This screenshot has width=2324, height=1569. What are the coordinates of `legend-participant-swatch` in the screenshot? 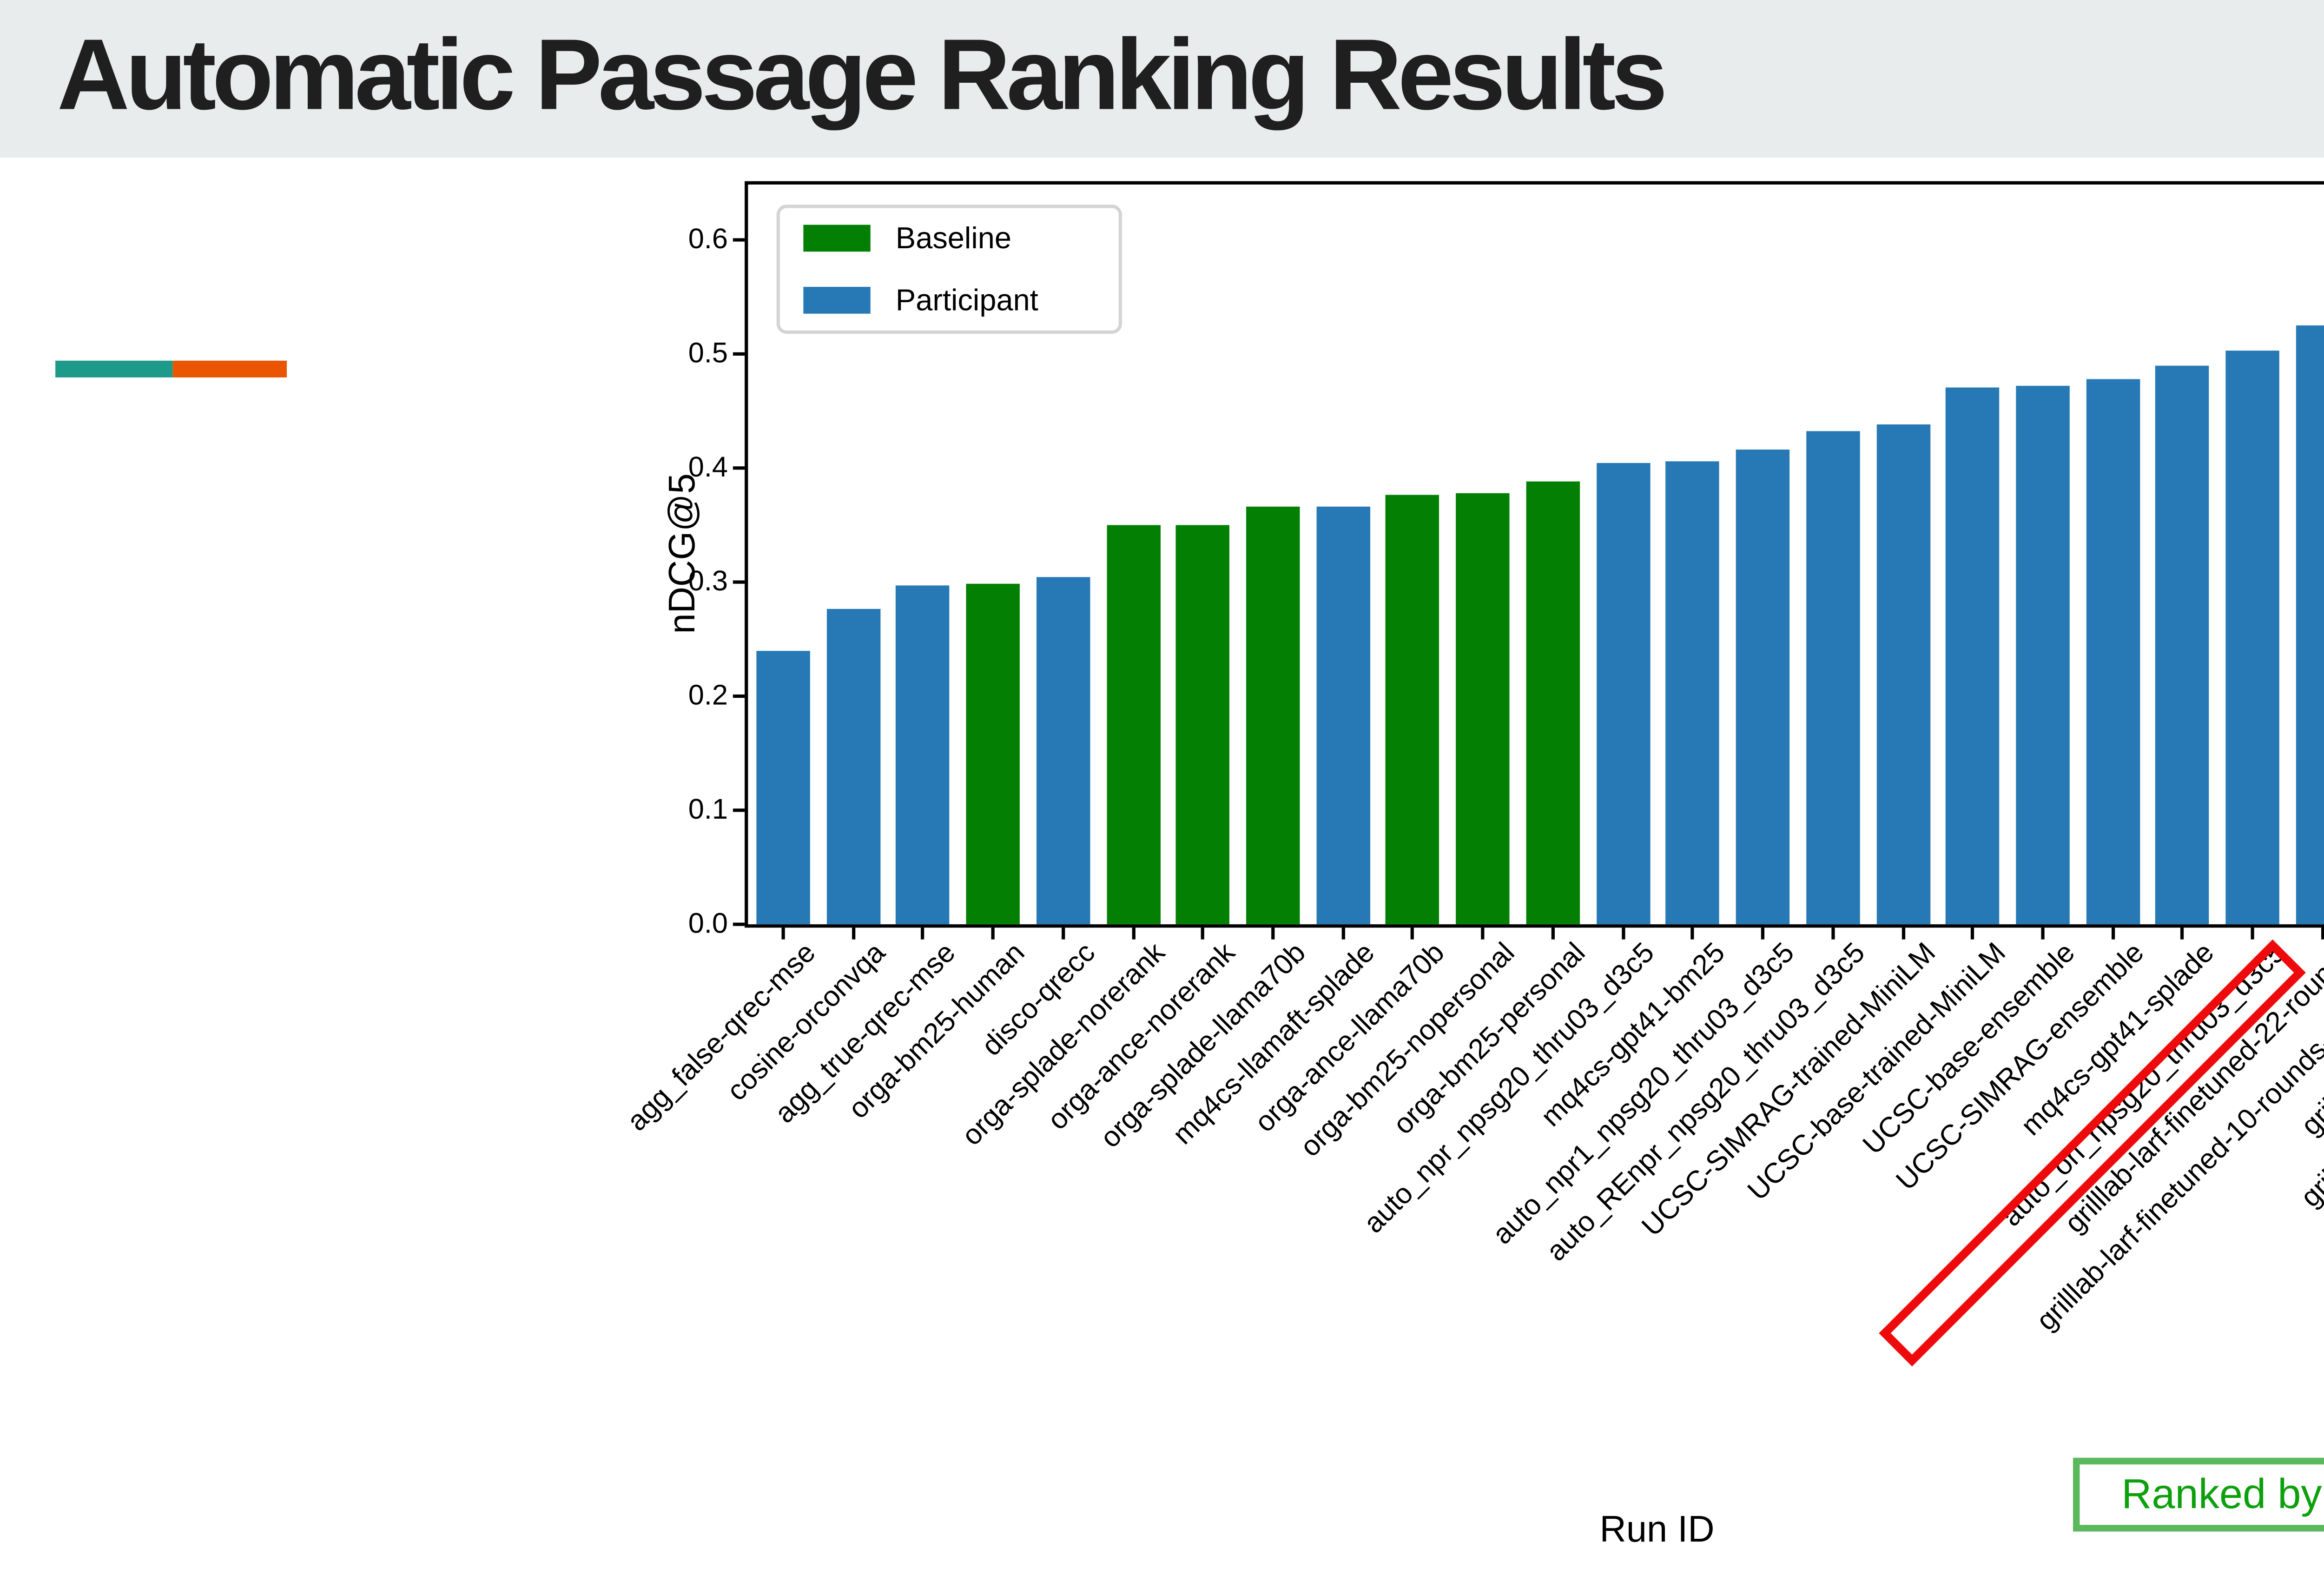 It's located at (837, 300).